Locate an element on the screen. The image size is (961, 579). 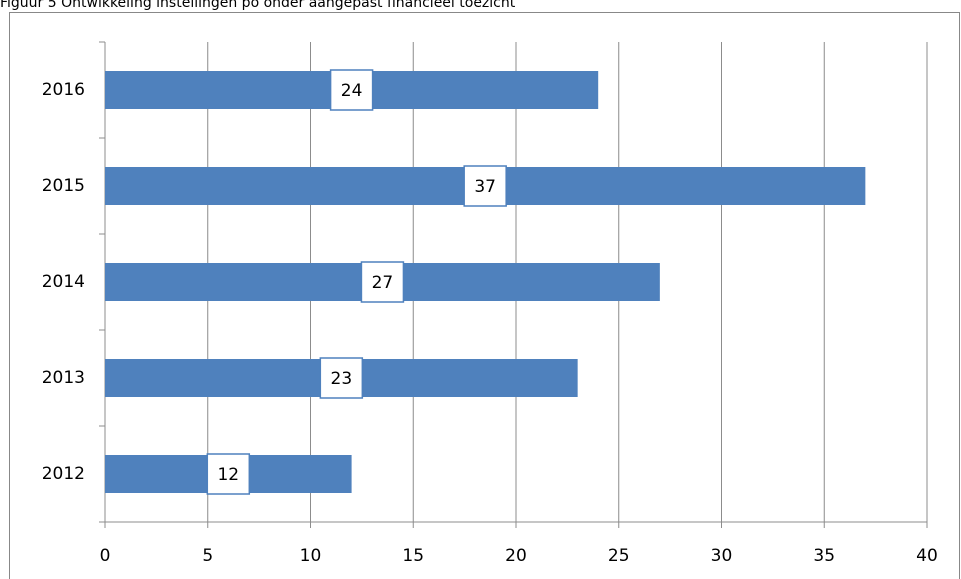
x-tick-label: 30 is located at coordinates (722, 556).